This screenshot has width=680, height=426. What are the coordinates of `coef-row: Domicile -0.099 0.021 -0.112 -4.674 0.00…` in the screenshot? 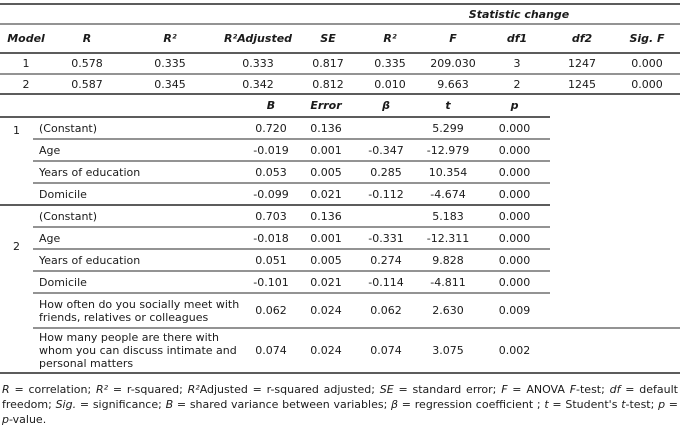 It's located at (340, 194).